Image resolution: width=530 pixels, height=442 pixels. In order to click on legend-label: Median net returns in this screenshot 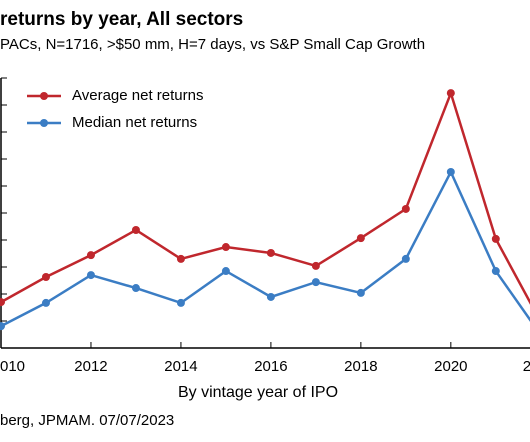, I will do `click(134, 122)`.